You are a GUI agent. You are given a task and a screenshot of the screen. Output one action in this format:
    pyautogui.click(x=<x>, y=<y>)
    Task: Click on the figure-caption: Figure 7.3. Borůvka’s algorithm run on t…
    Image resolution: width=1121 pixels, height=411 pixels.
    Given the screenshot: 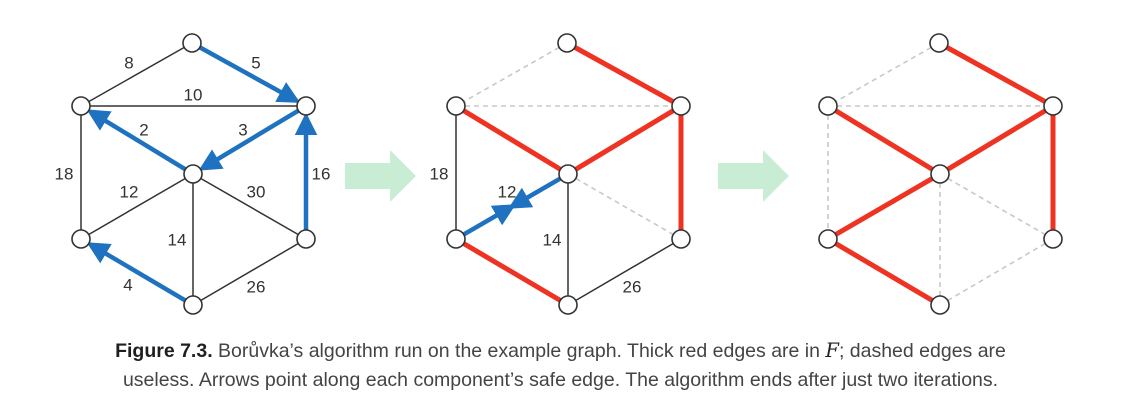 What is the action you would take?
    pyautogui.click(x=560, y=365)
    